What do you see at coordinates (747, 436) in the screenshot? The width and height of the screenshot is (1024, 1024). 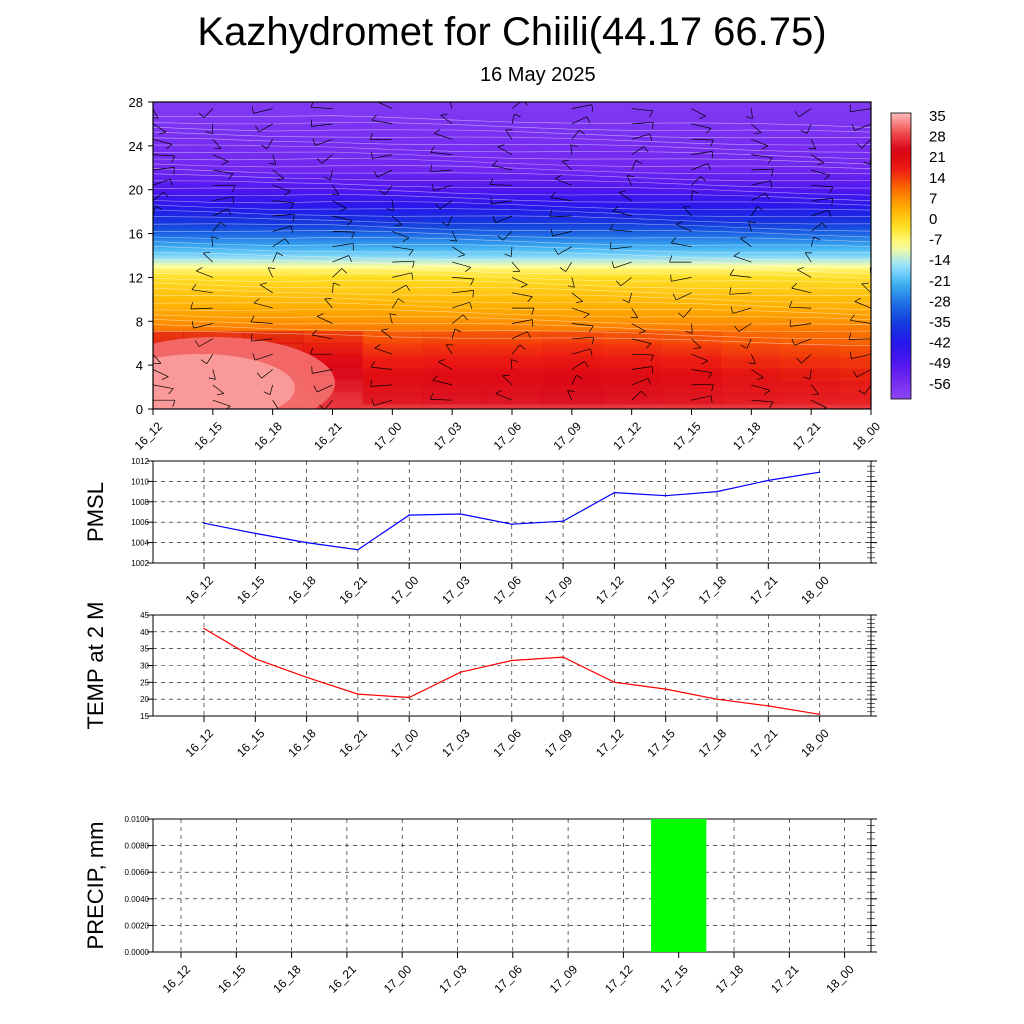 I see `heatmap-x-tick-label: 17_18` at bounding box center [747, 436].